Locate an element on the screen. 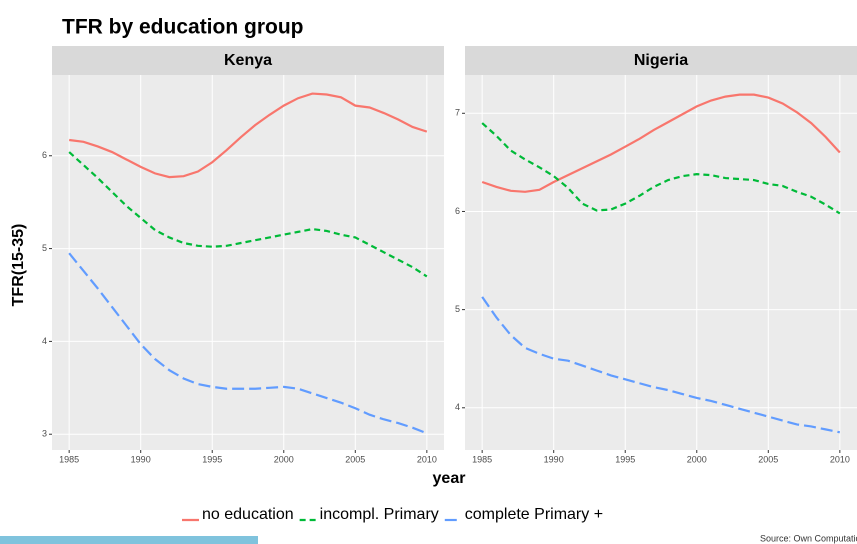 The width and height of the screenshot is (857, 544). decor-bar is located at coordinates (129, 540).